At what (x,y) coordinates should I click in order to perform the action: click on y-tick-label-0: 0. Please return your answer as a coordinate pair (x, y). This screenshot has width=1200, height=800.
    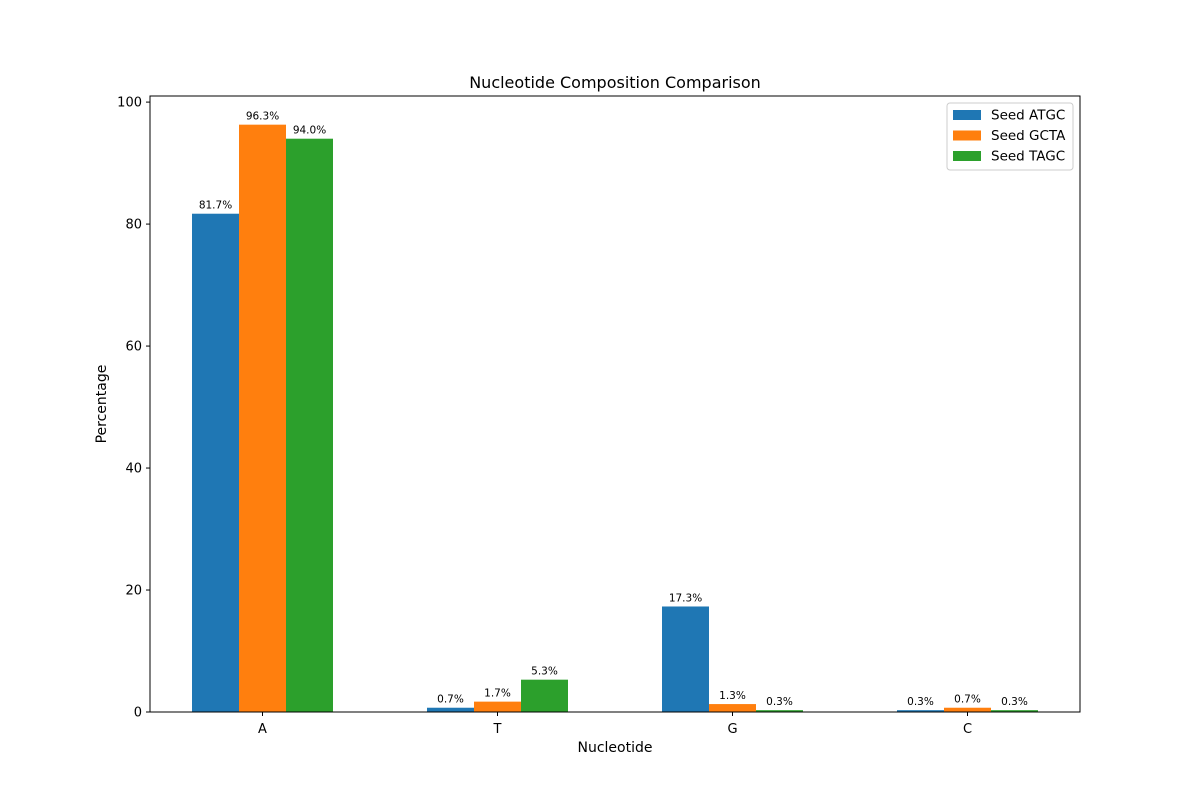
    Looking at the image, I should click on (138, 713).